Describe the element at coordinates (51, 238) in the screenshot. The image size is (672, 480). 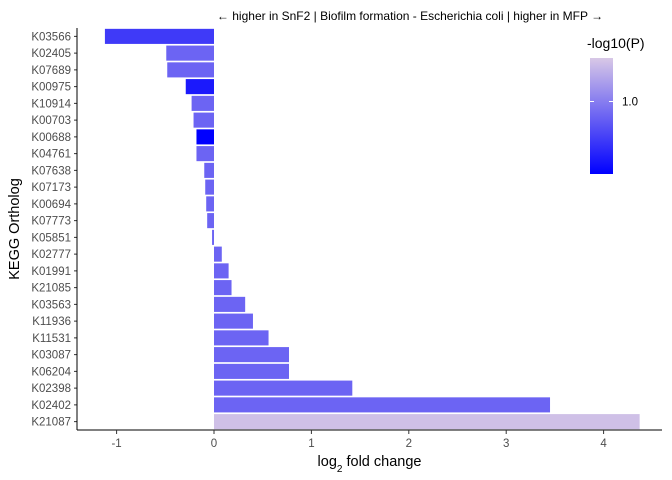
I see `y-tick-label: K05851` at that location.